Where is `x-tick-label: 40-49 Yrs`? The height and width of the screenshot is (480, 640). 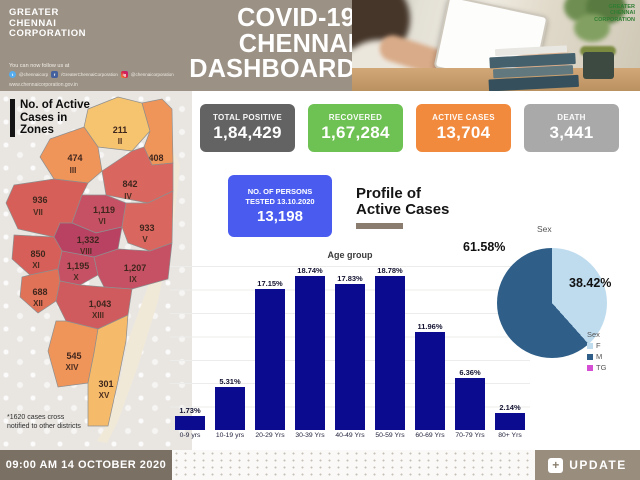
x-tick-label: 40-49 Yrs is located at coordinates (350, 435).